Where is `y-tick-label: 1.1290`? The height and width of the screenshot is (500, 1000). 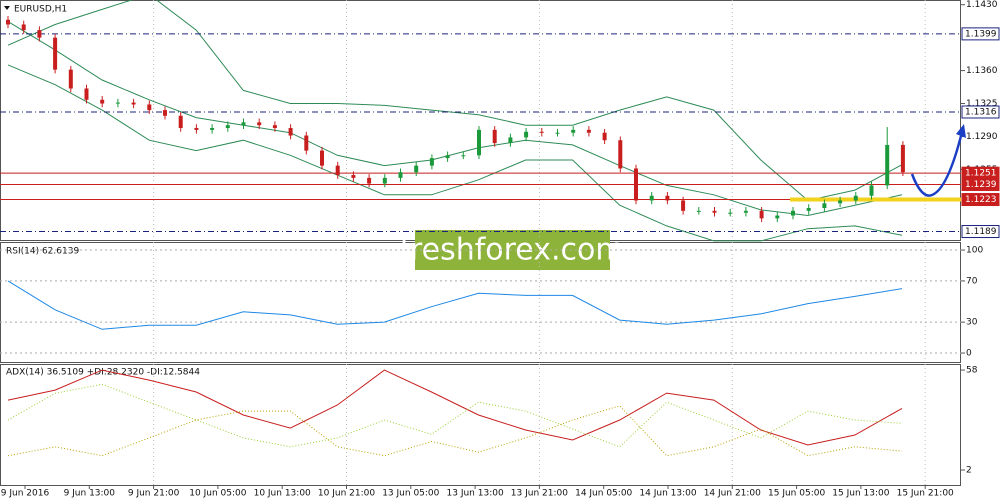 y-tick-label: 1.1290 is located at coordinates (982, 137).